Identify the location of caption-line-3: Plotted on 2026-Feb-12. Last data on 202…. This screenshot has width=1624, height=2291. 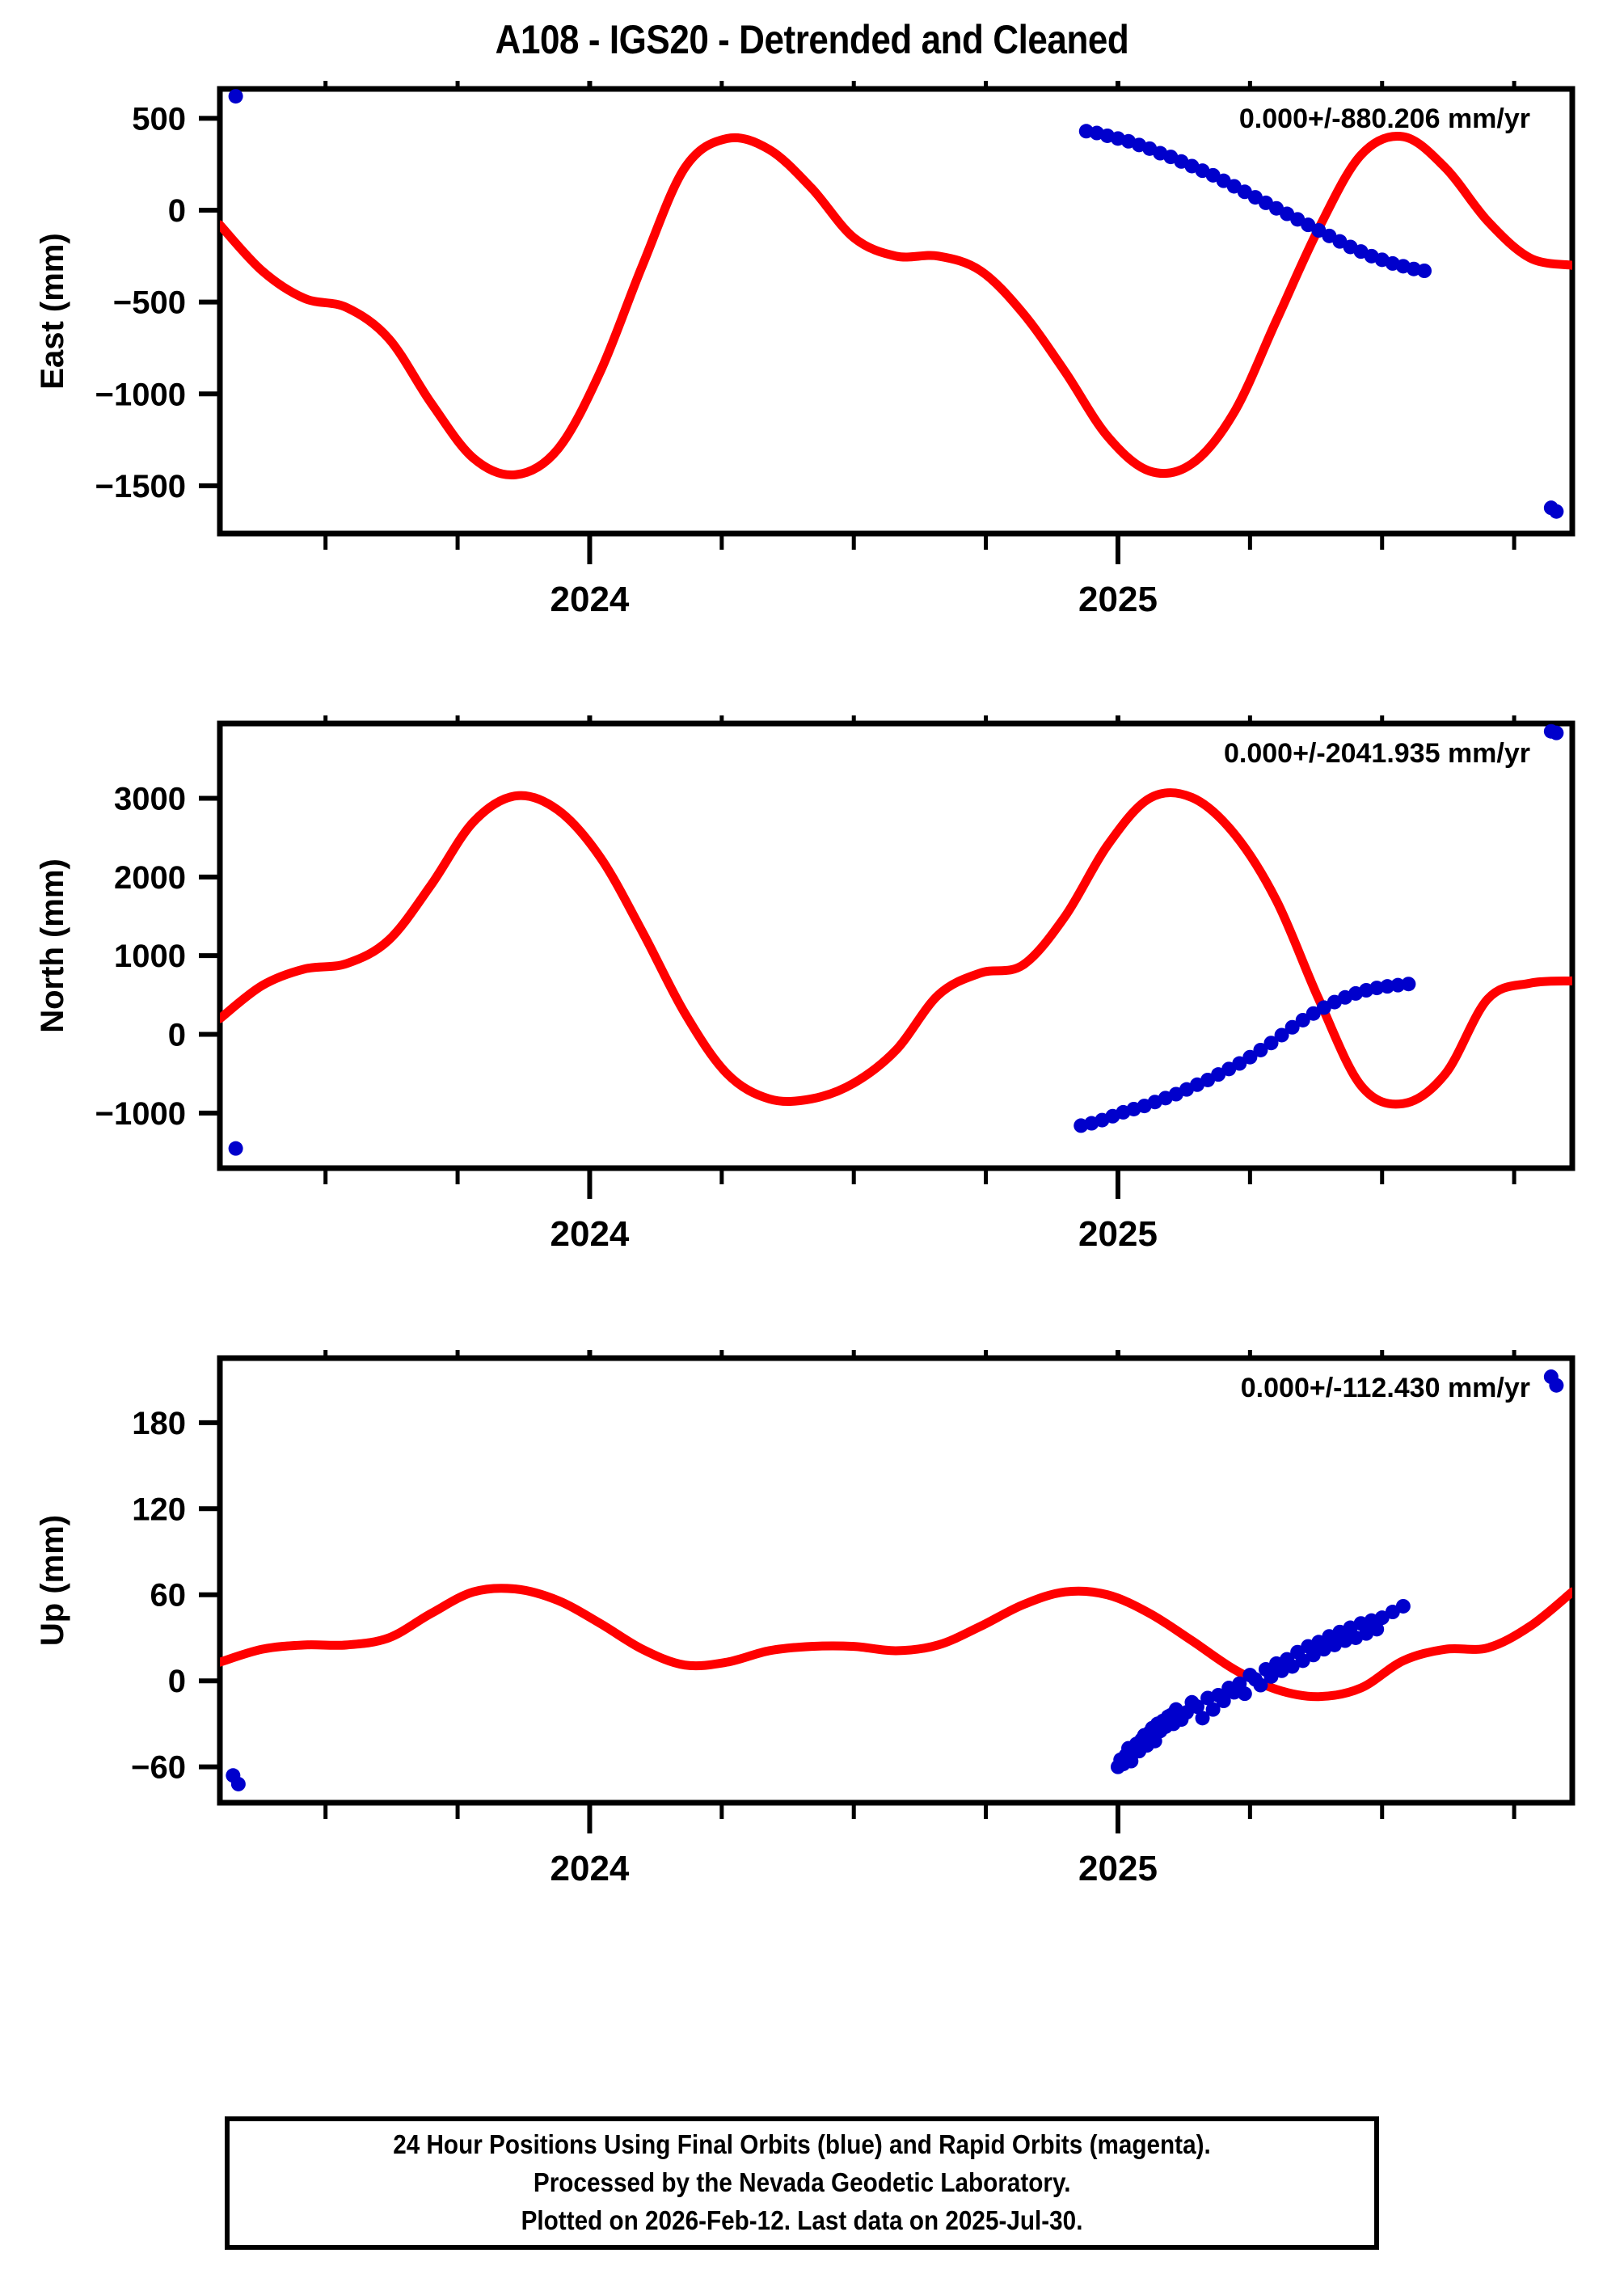
(802, 2220).